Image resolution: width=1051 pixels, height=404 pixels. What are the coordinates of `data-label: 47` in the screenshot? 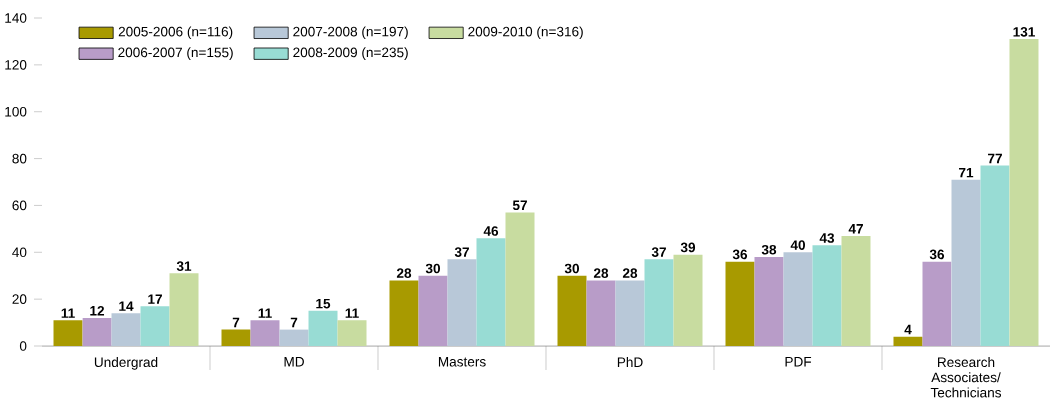 It's located at (855, 229).